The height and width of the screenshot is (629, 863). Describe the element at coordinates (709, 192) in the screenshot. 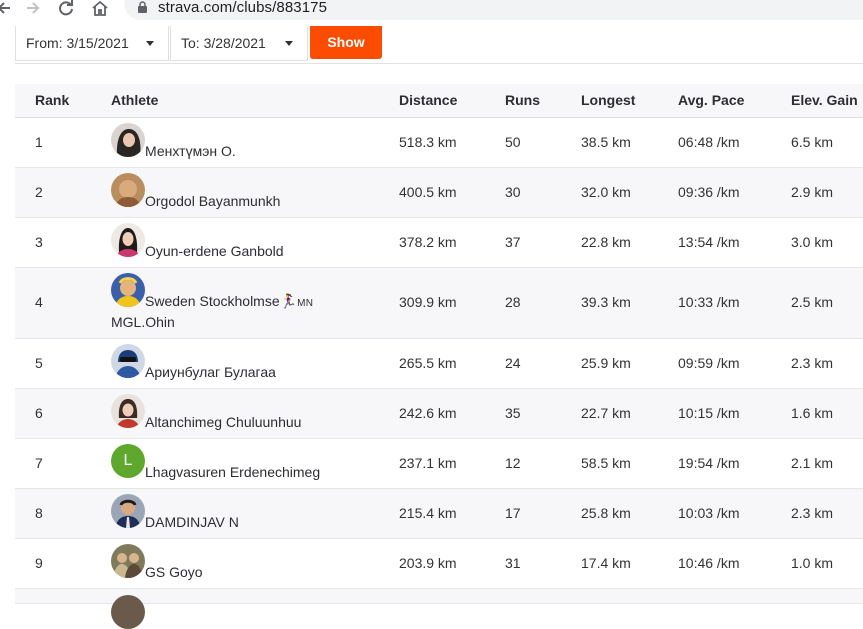

I see `pace-cell: 09:36 /km` at that location.